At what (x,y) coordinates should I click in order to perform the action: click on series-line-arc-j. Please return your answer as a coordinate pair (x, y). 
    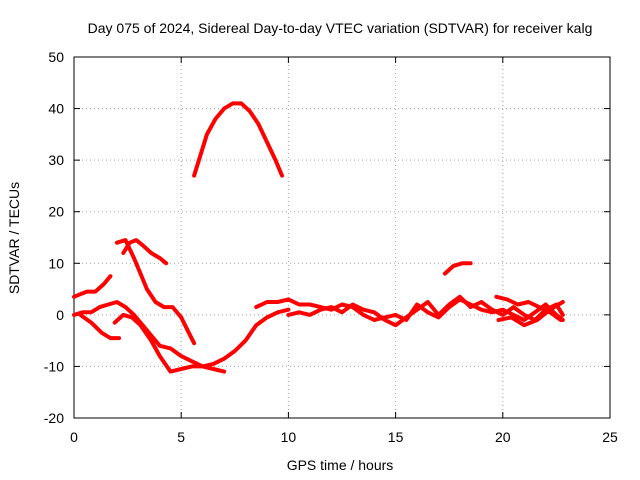
    Looking at the image, I should click on (528, 308).